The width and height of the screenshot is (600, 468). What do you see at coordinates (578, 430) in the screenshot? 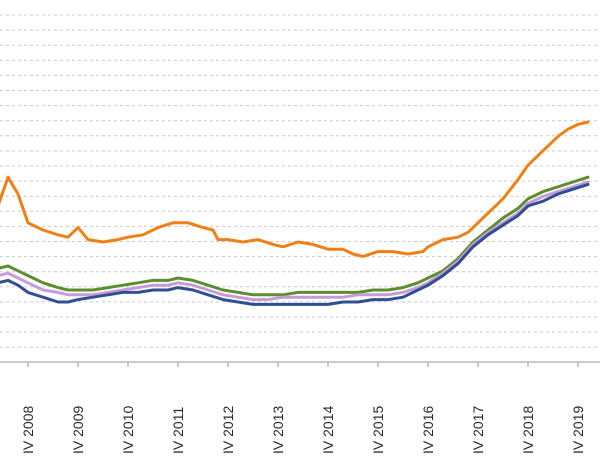
I see `x-tick-label: IV 2019` at bounding box center [578, 430].